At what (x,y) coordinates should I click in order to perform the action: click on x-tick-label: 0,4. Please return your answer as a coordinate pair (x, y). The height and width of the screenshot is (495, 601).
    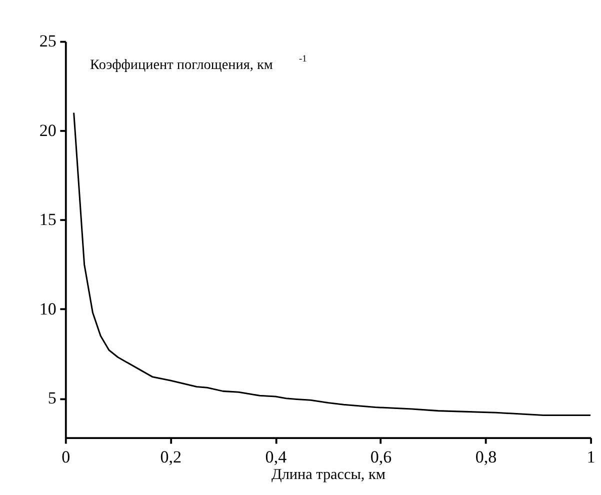
    Looking at the image, I should click on (276, 457).